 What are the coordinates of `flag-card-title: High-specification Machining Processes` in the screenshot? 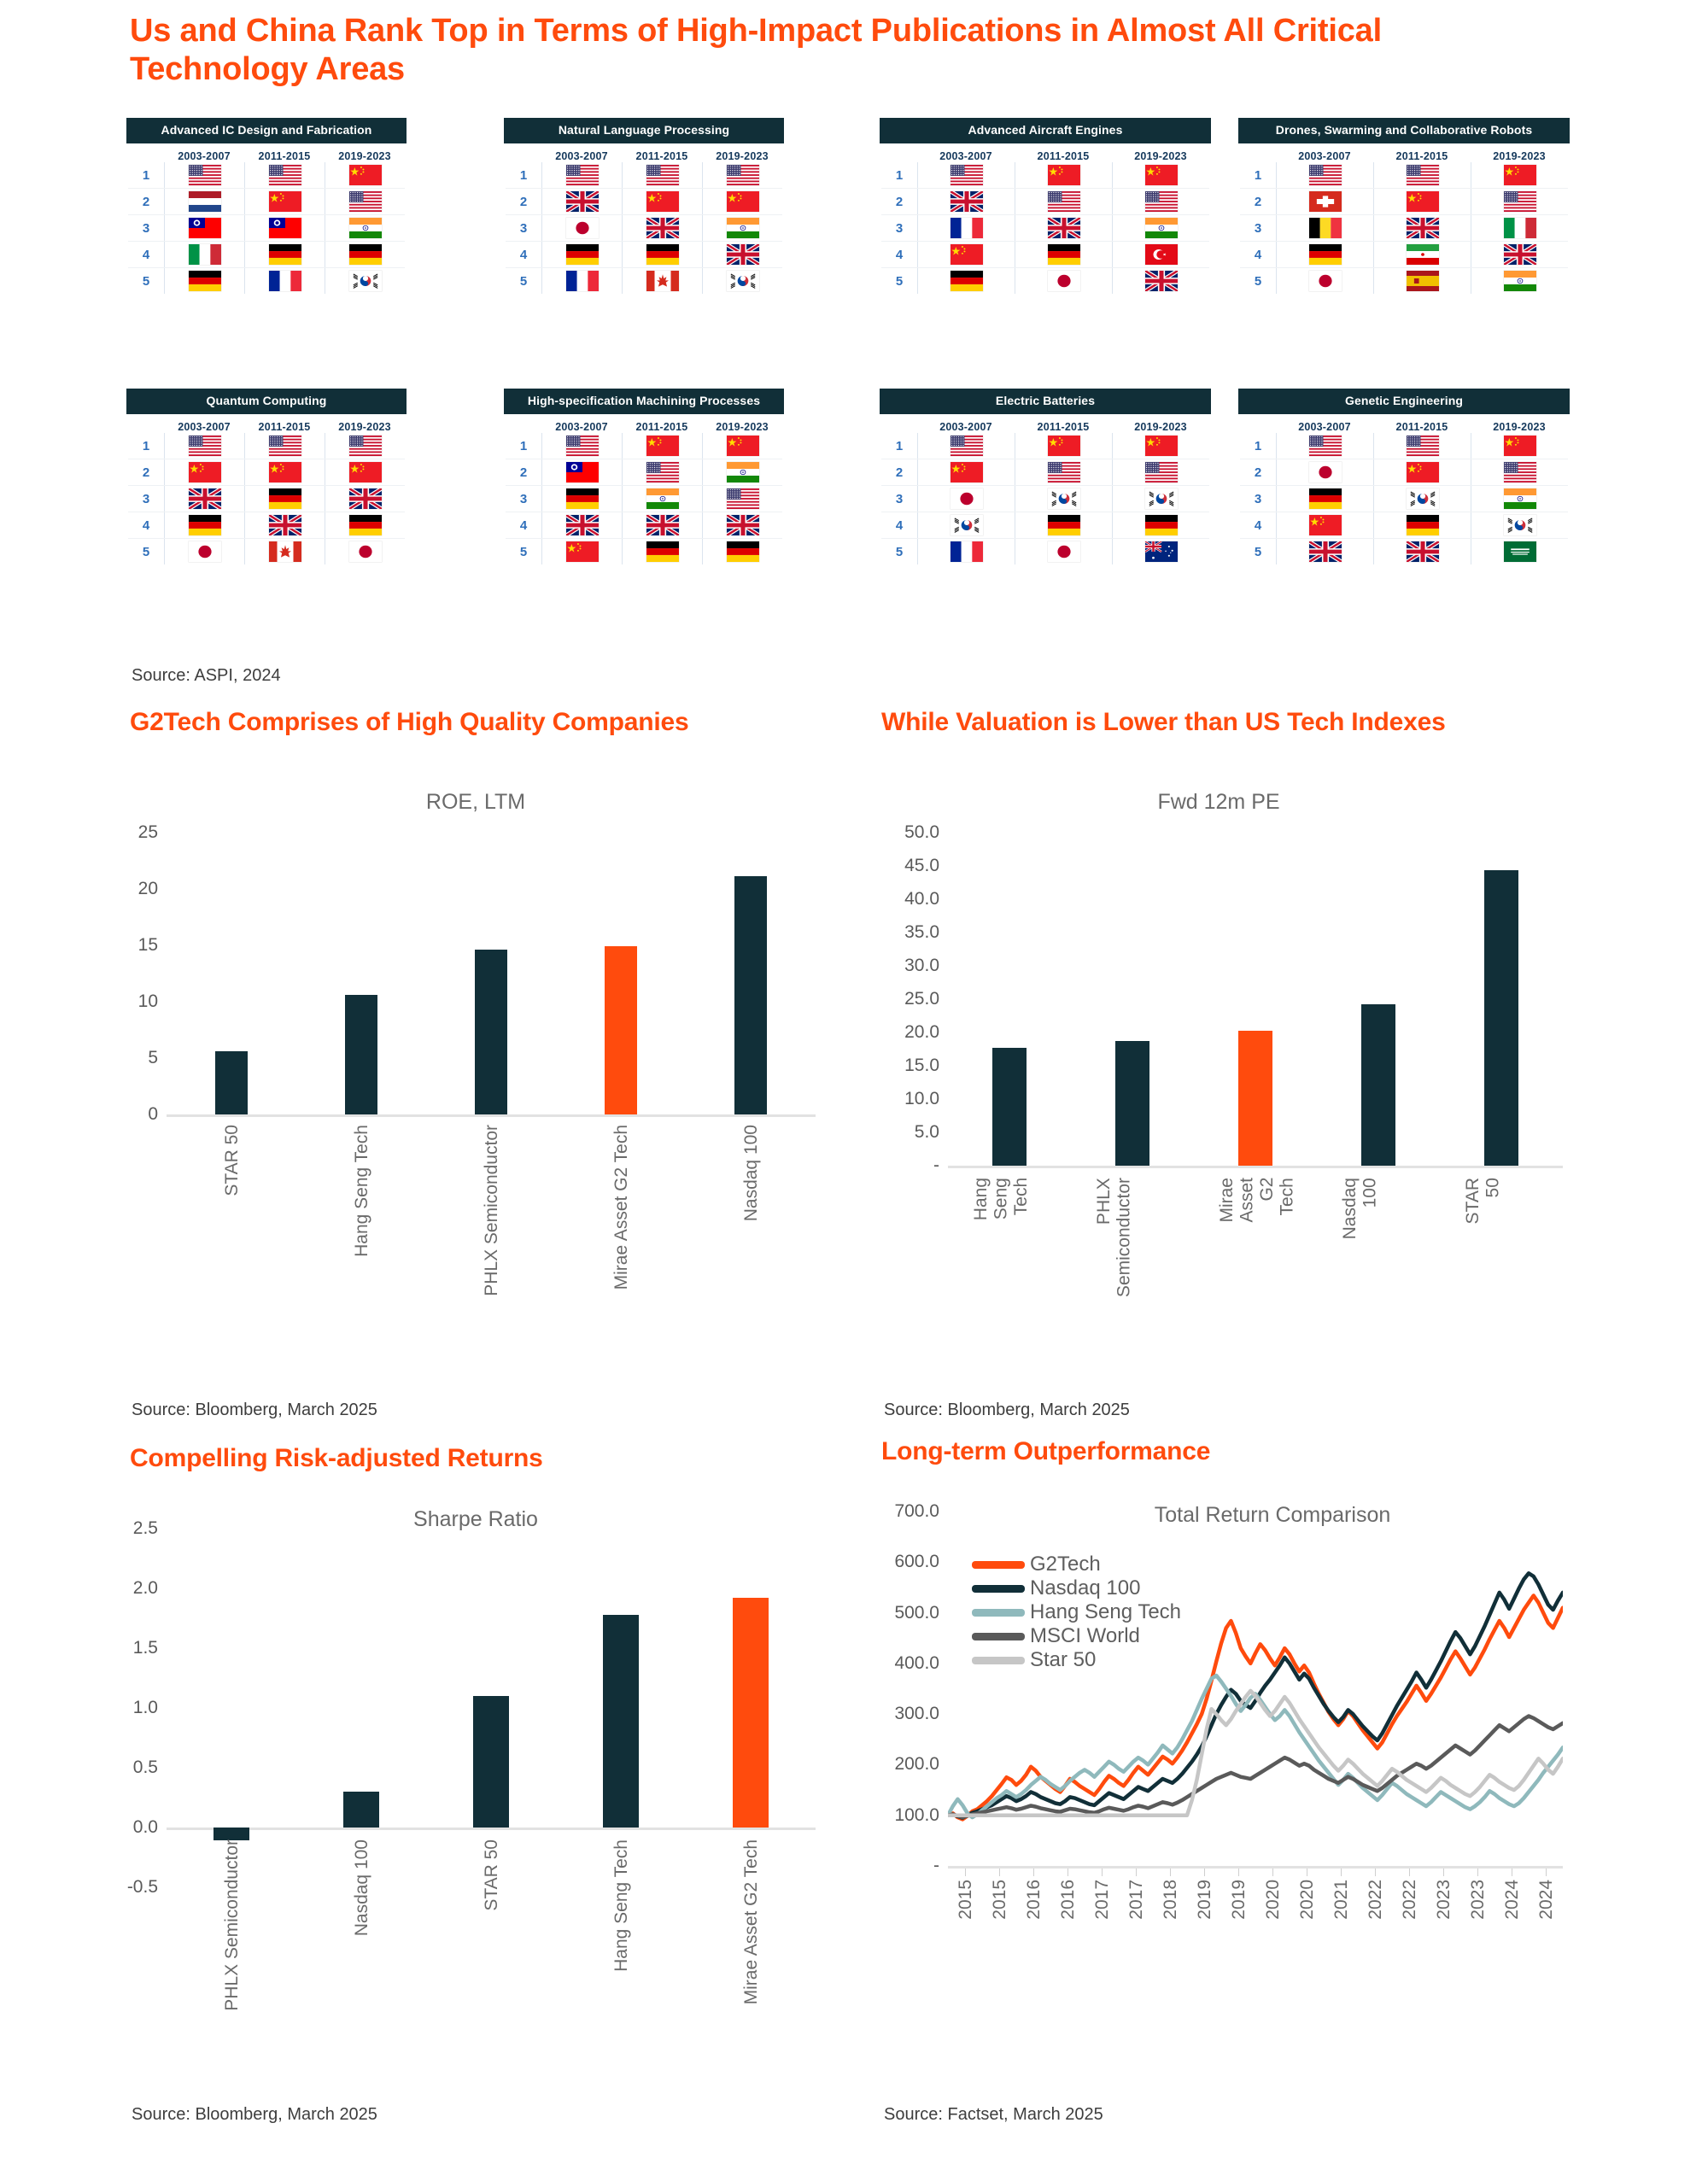 It's located at (644, 402).